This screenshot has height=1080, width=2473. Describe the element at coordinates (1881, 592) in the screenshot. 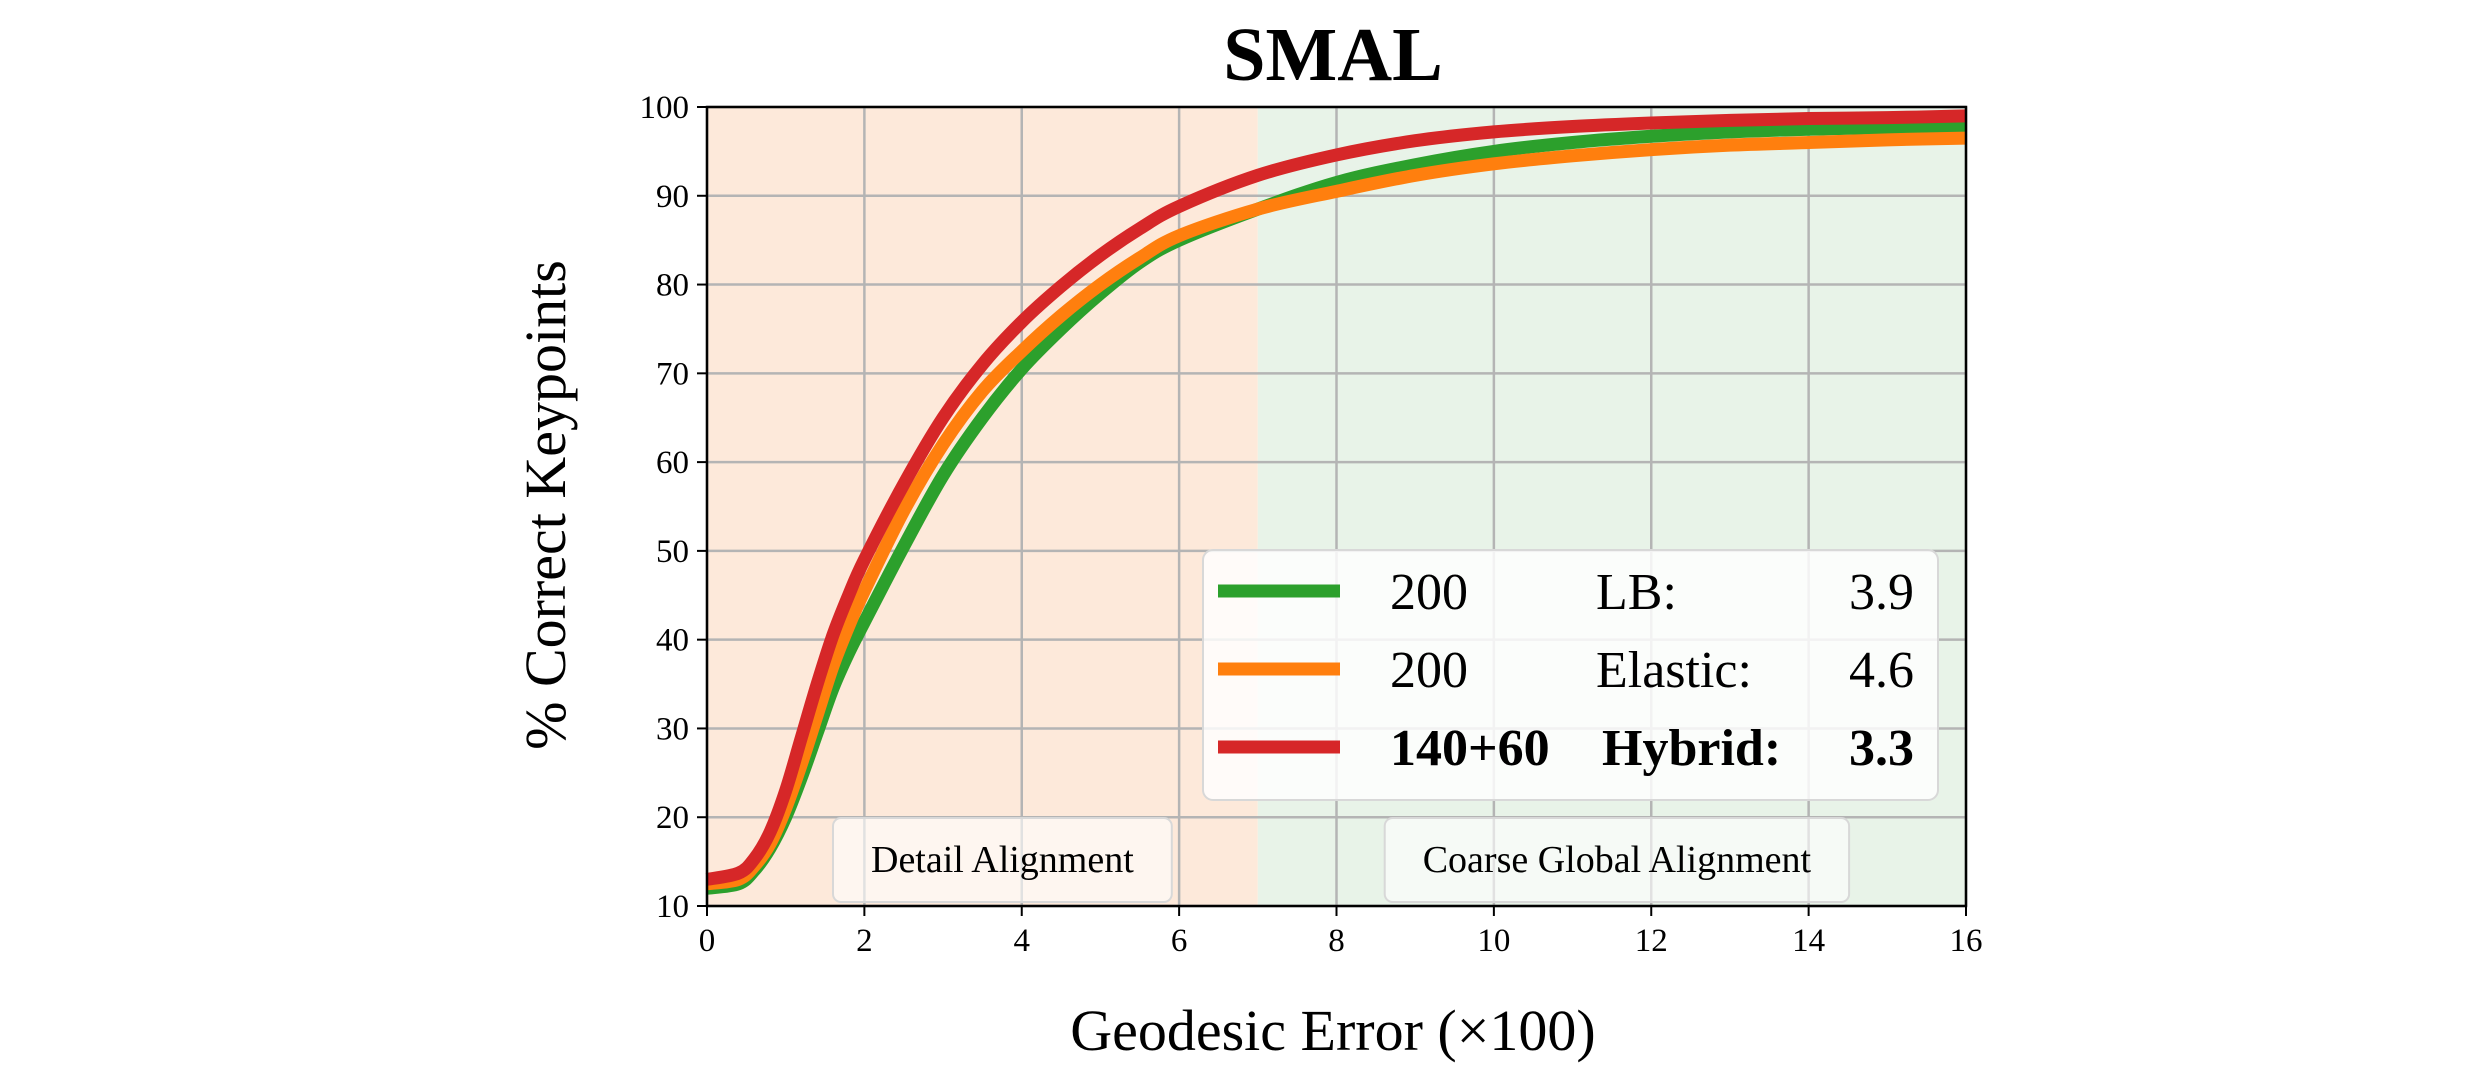

I see `legend-score-0: 3.9` at that location.